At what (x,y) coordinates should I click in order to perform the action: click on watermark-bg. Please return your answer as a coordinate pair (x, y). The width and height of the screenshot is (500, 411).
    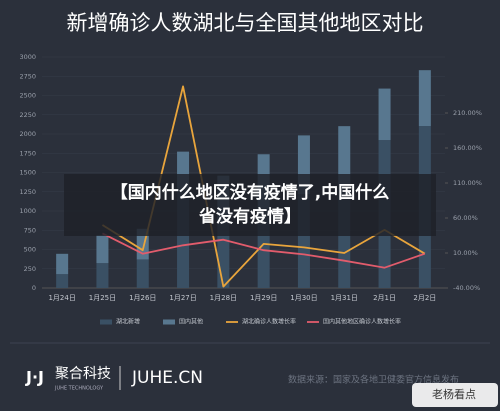
    Looking at the image, I should click on (455, 395).